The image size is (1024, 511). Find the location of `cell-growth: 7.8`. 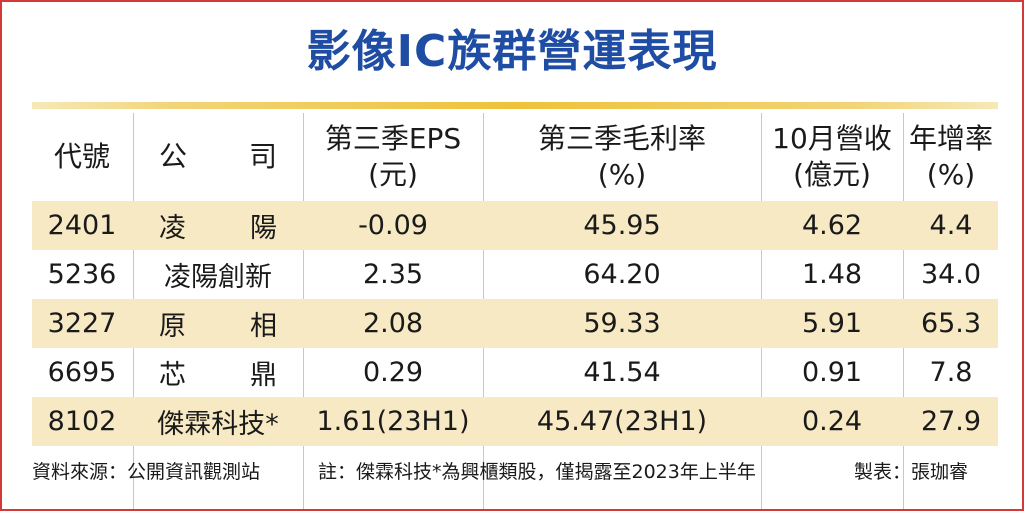

cell-growth: 7.8 is located at coordinates (951, 372).